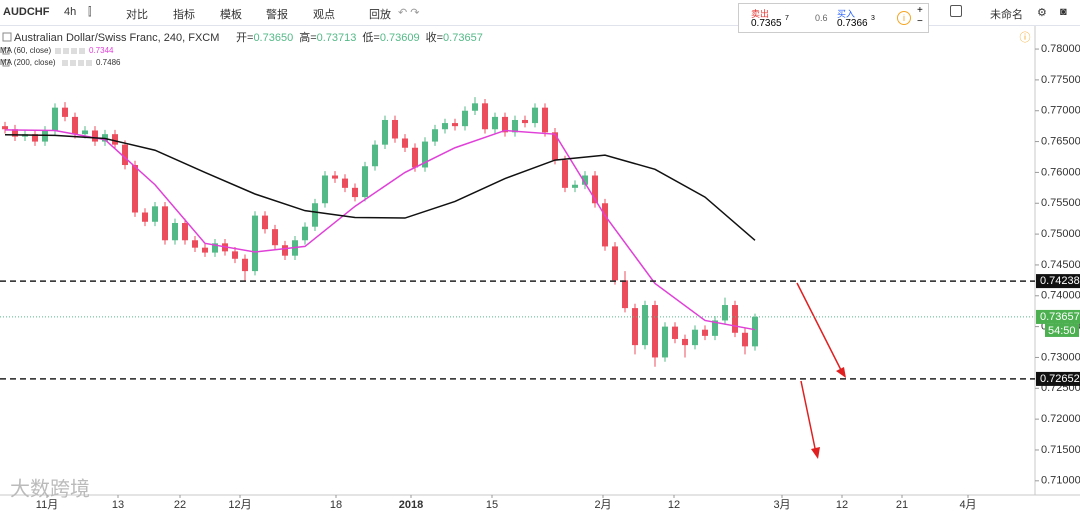  I want to click on undo: ↶ ↷, so click(409, 13).